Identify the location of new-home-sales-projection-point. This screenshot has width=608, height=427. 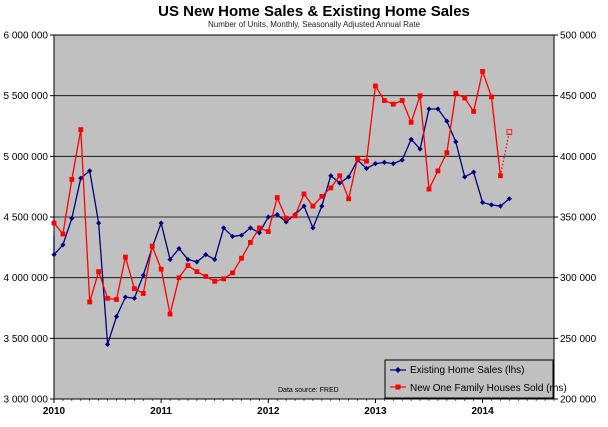
(509, 132).